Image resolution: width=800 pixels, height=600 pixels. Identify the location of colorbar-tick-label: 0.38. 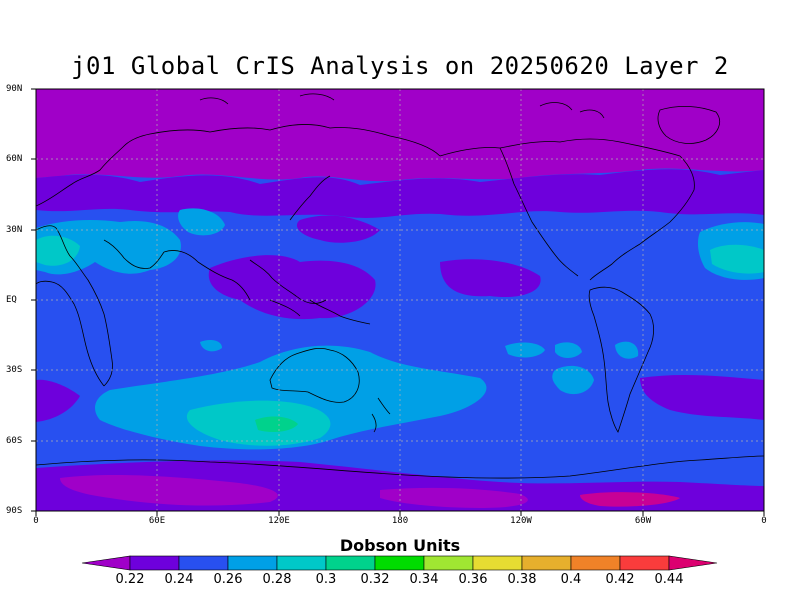
(522, 579).